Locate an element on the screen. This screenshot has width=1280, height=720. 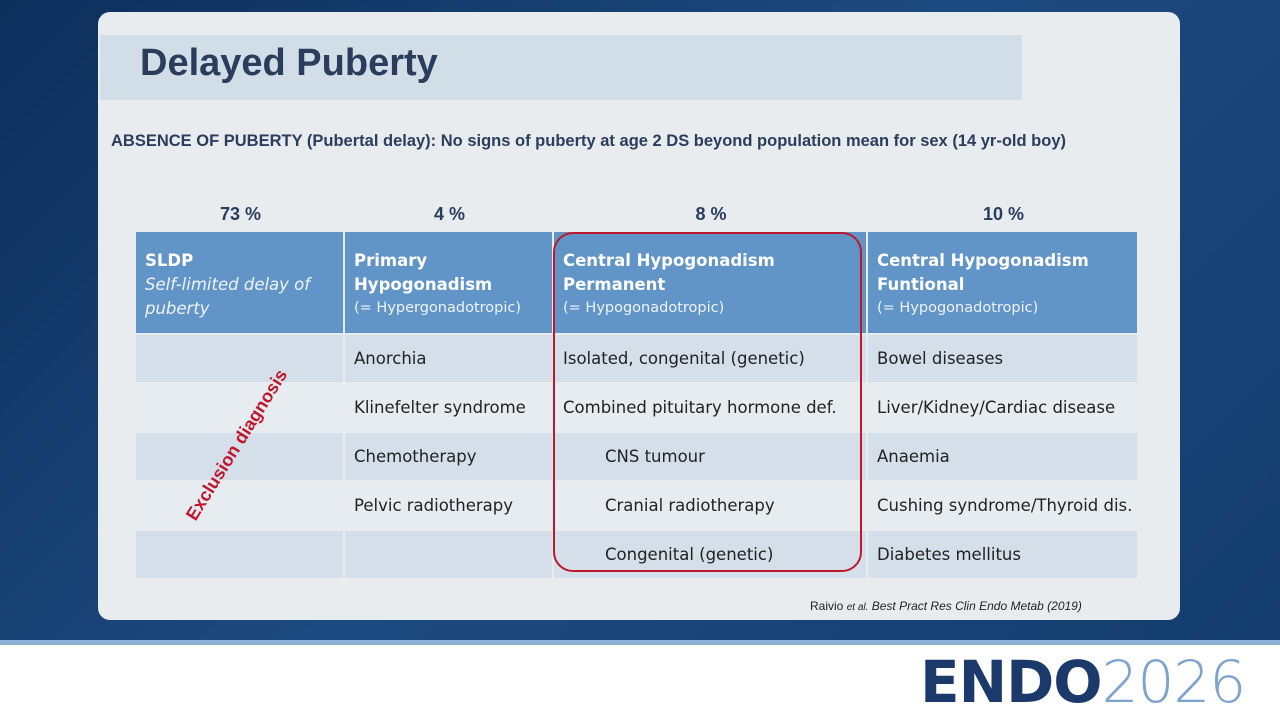
table-cell: Klinefelter syndrome is located at coordinates (448, 407).